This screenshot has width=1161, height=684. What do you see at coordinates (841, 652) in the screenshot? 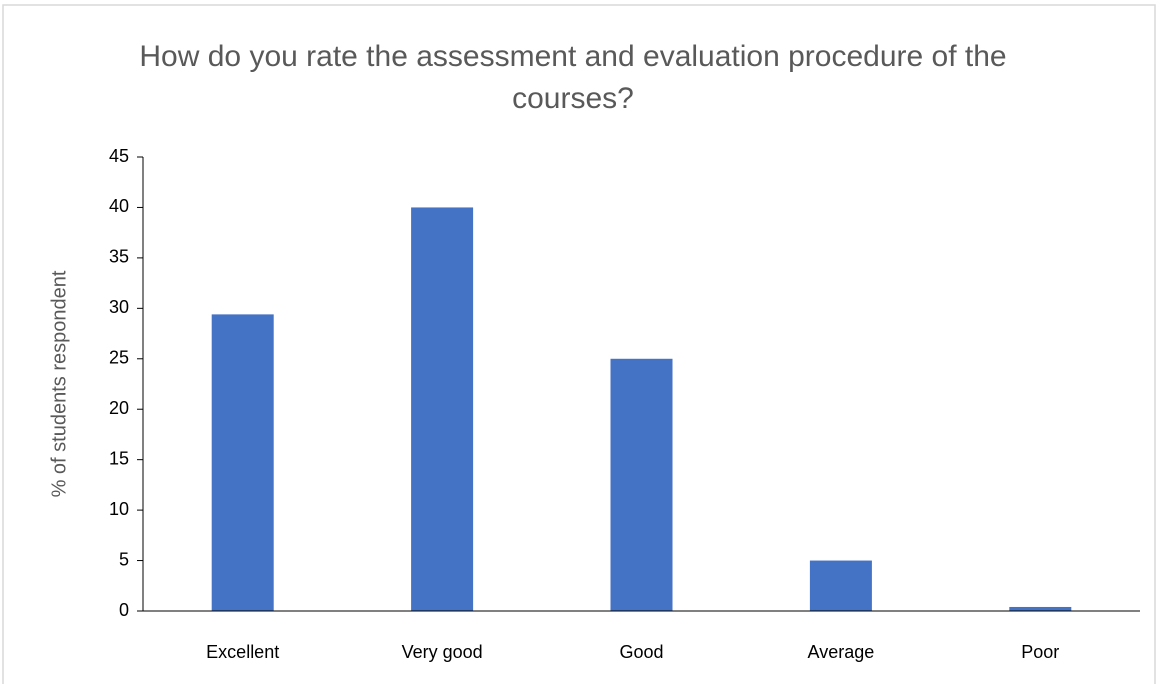
I see `x-tick-label: Average` at bounding box center [841, 652].